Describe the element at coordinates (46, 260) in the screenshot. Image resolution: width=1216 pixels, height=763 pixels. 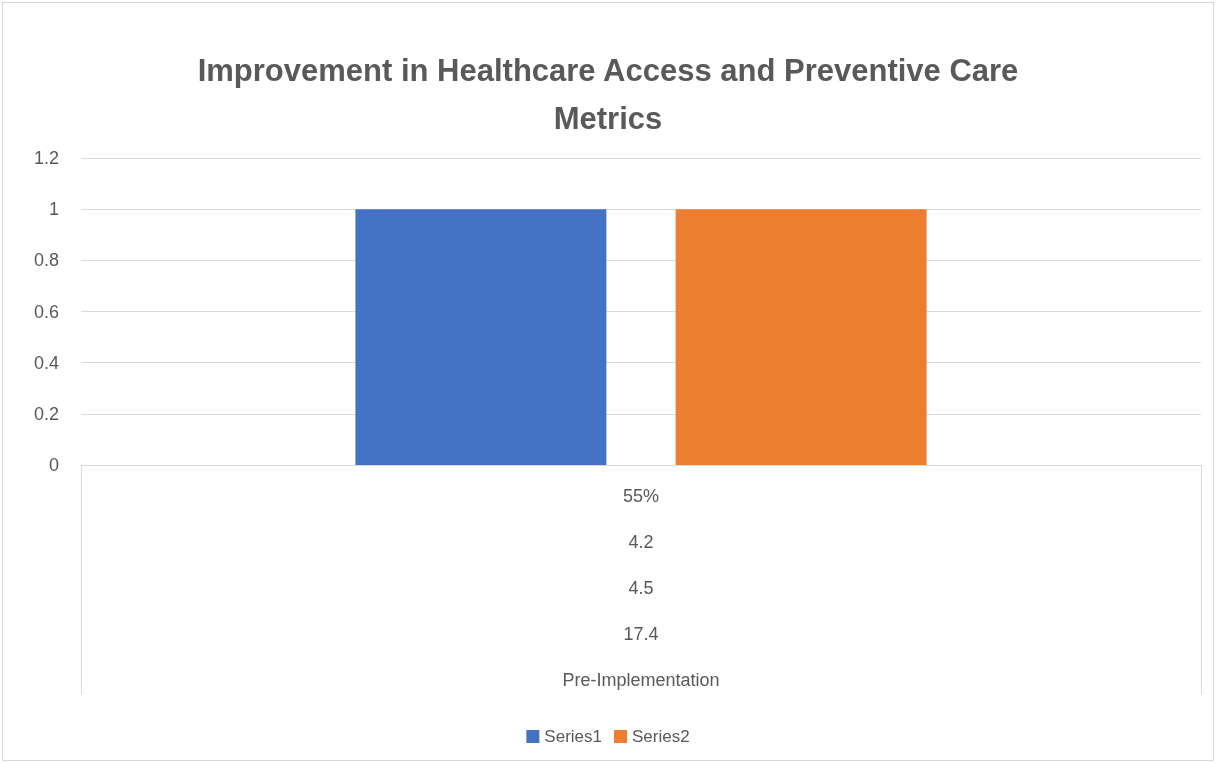
I see `y-tick-label: 0.8` at that location.